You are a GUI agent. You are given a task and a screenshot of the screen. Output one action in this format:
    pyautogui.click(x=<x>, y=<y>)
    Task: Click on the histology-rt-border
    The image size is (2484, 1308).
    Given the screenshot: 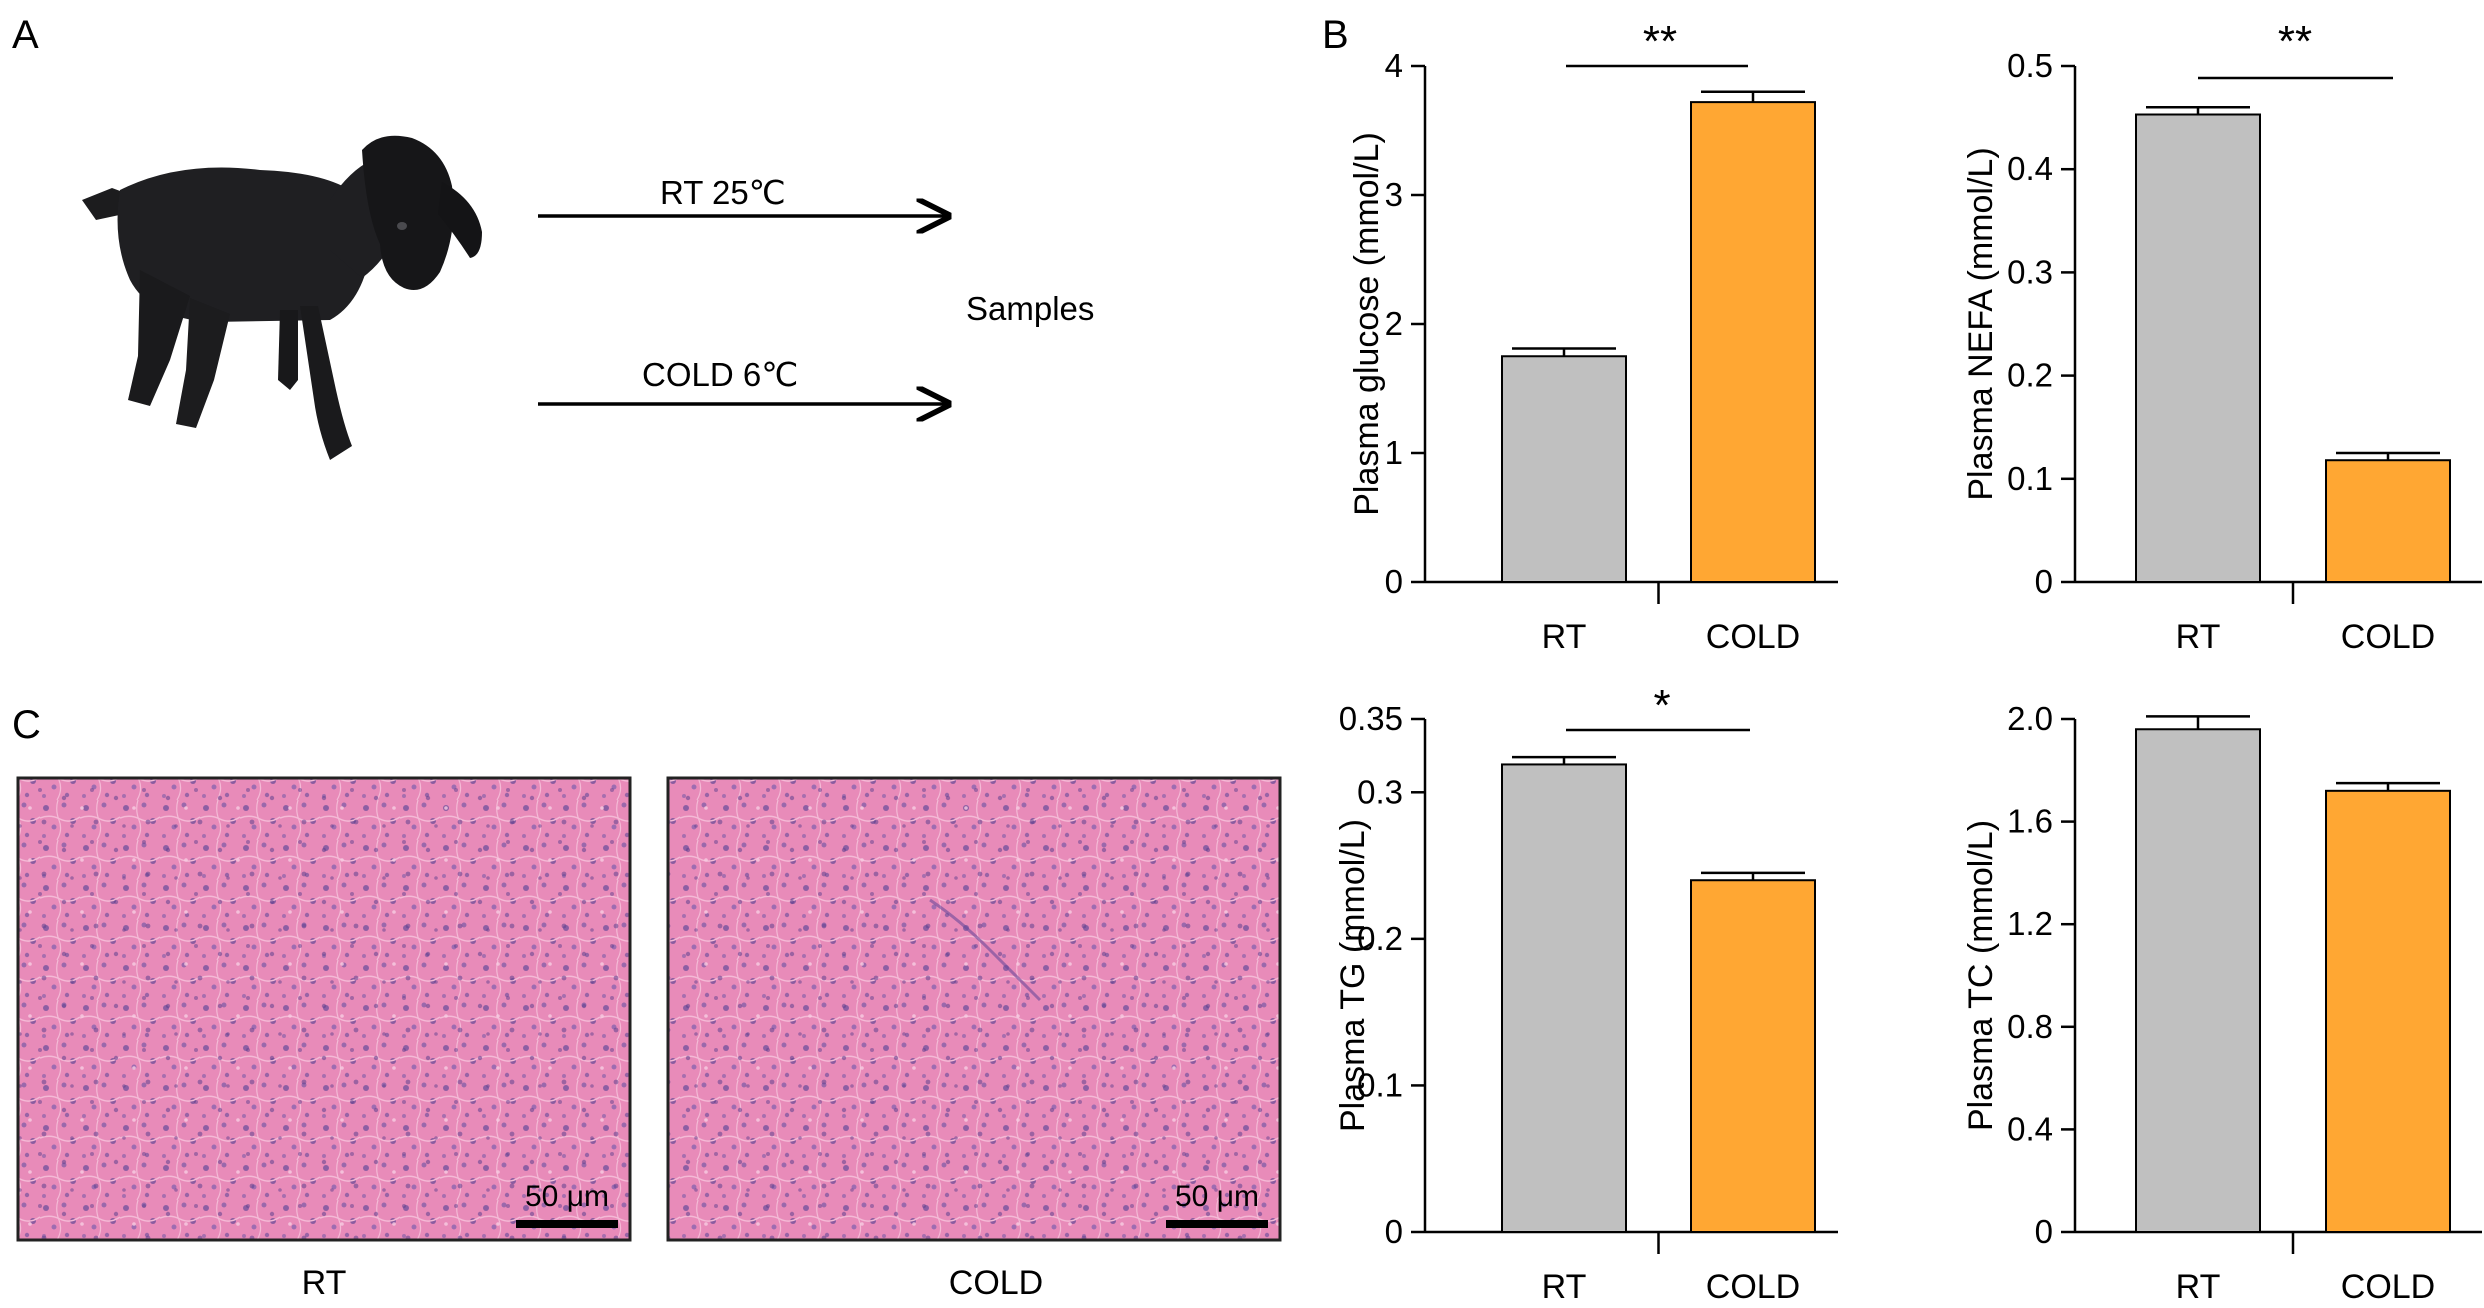 What is the action you would take?
    pyautogui.click(x=324, y=1009)
    